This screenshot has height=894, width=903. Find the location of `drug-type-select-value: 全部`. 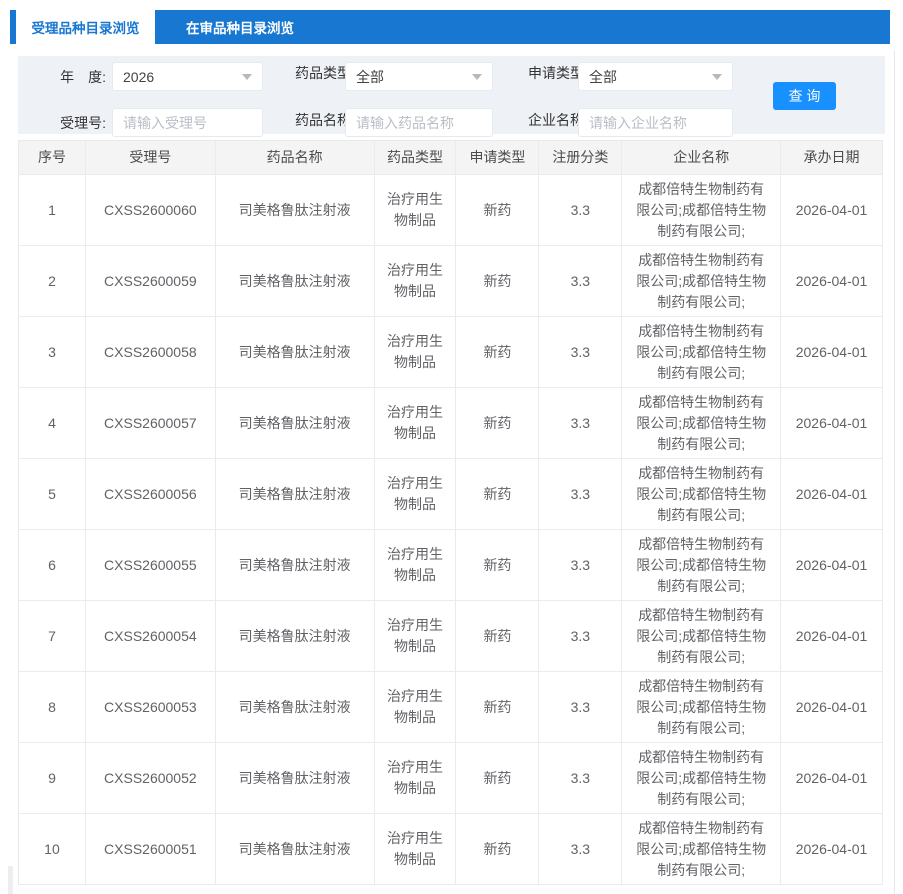

drug-type-select-value: 全部 is located at coordinates (370, 76).